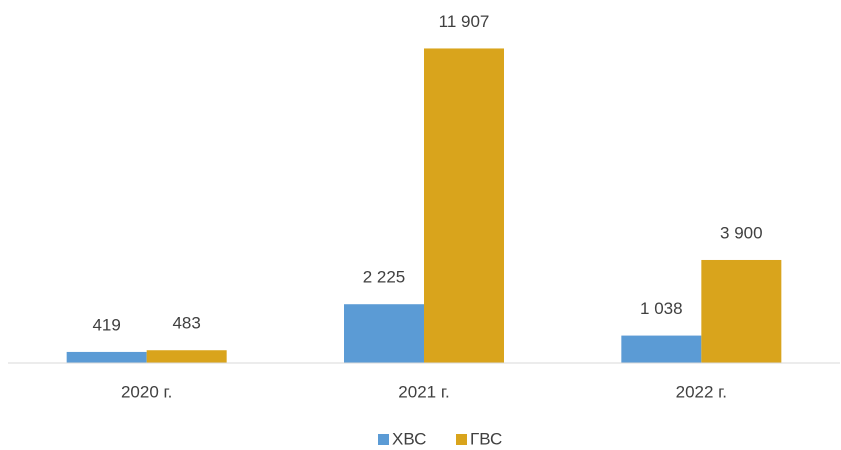  What do you see at coordinates (661, 308) in the screenshot?
I see `data-label: 1 038` at bounding box center [661, 308].